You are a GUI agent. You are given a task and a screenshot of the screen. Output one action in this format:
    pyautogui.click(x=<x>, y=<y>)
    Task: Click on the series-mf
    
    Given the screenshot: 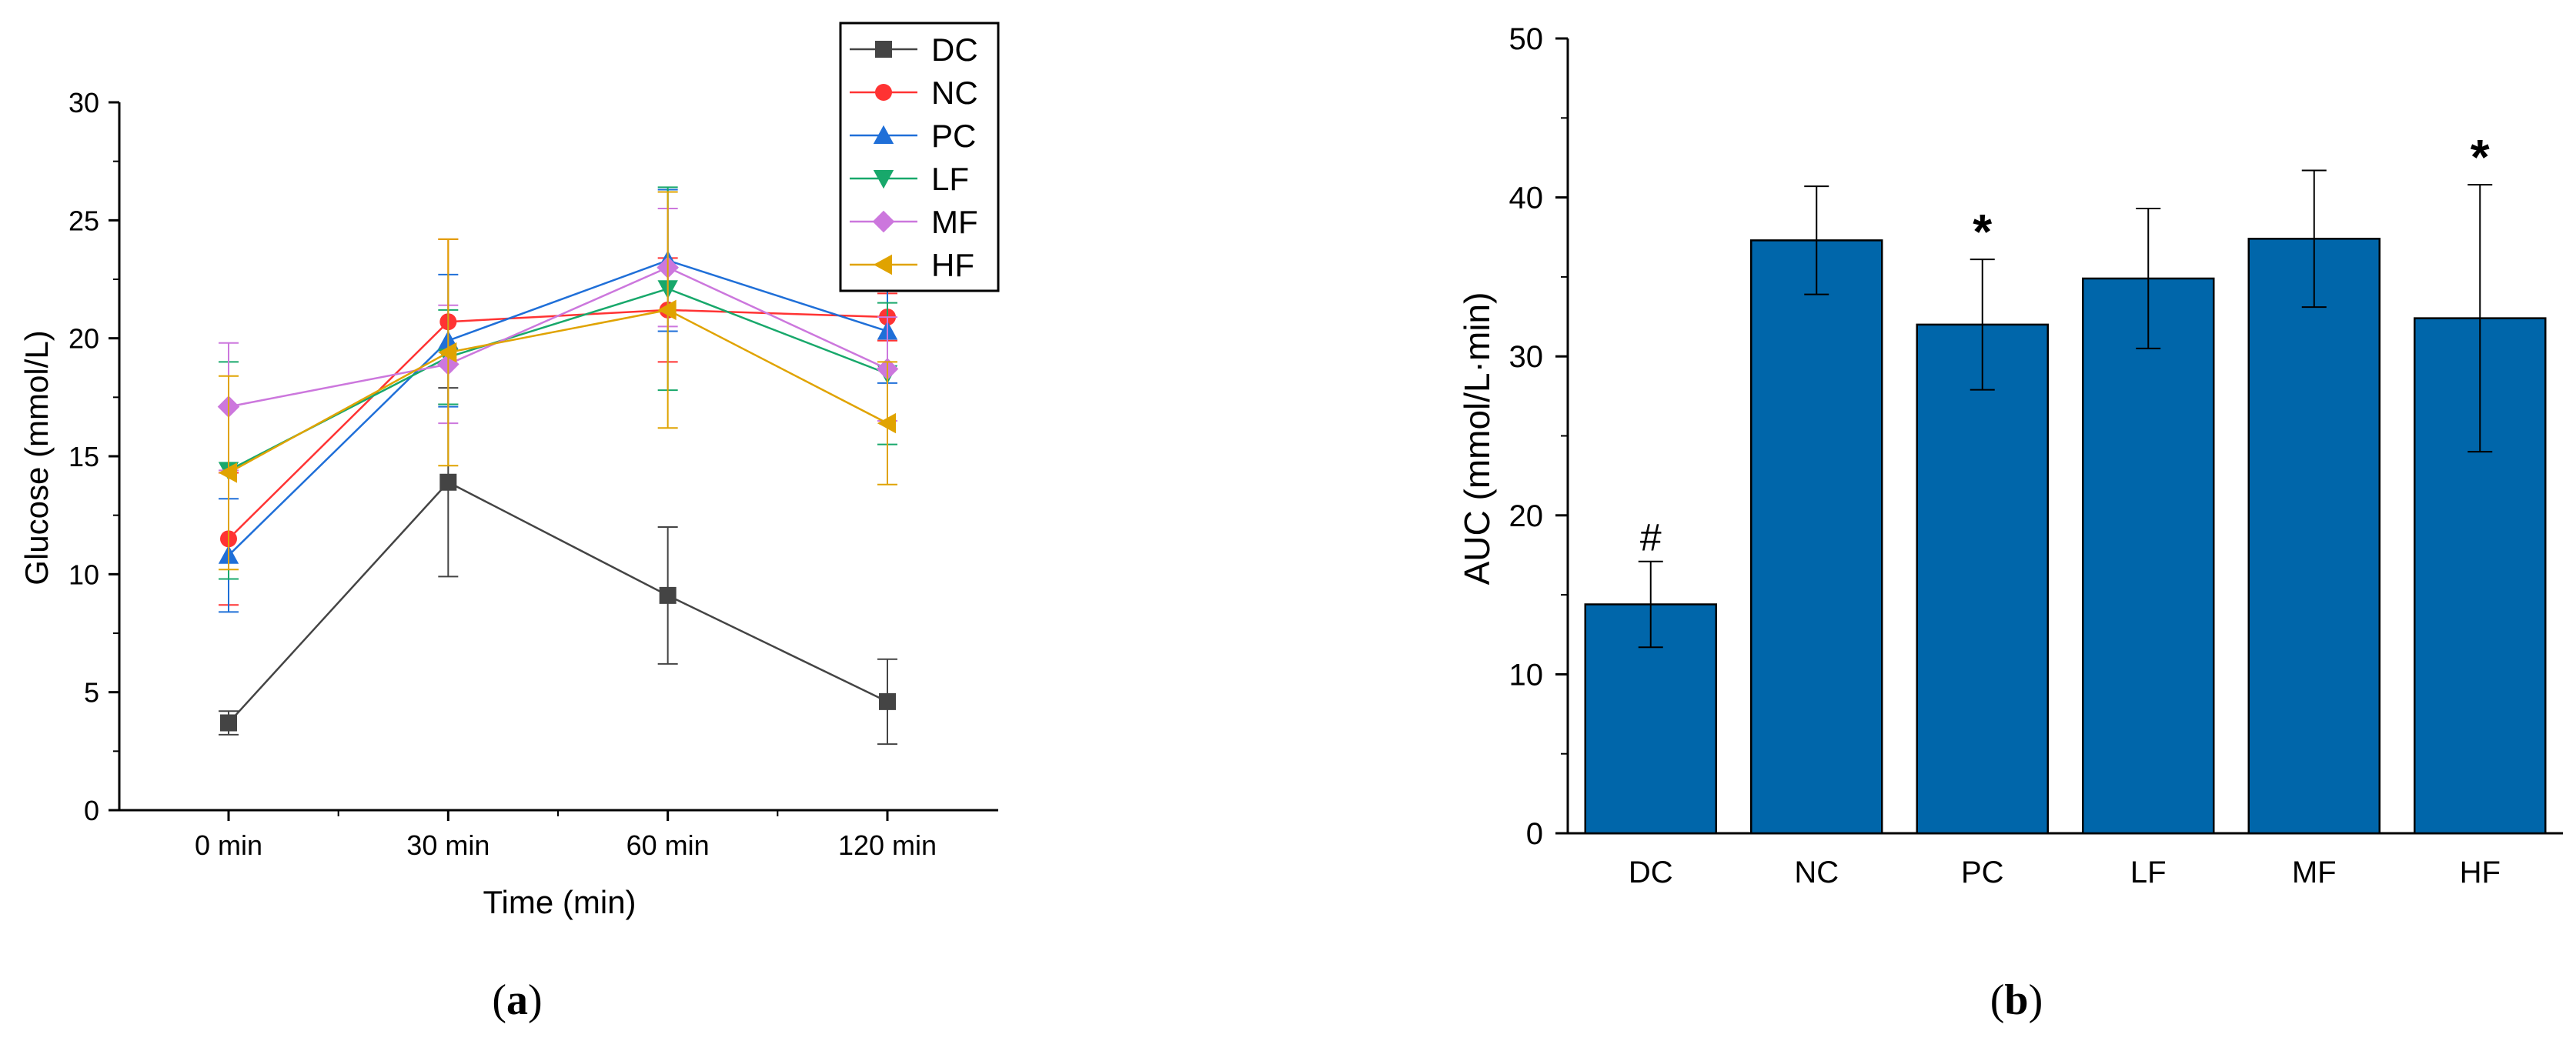 What is the action you would take?
    pyautogui.click(x=558, y=340)
    